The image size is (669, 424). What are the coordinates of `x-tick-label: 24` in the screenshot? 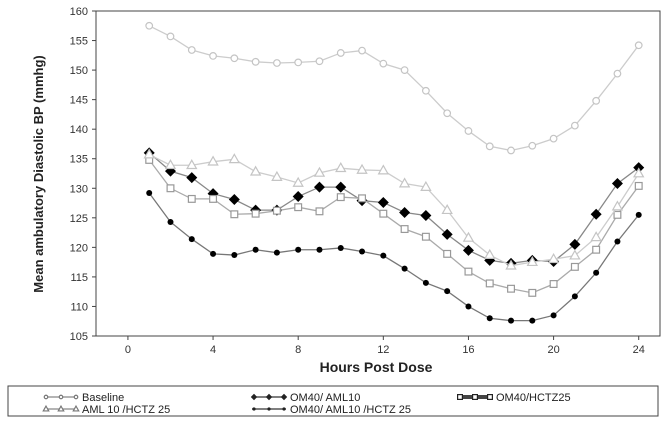 It's located at (639, 350).